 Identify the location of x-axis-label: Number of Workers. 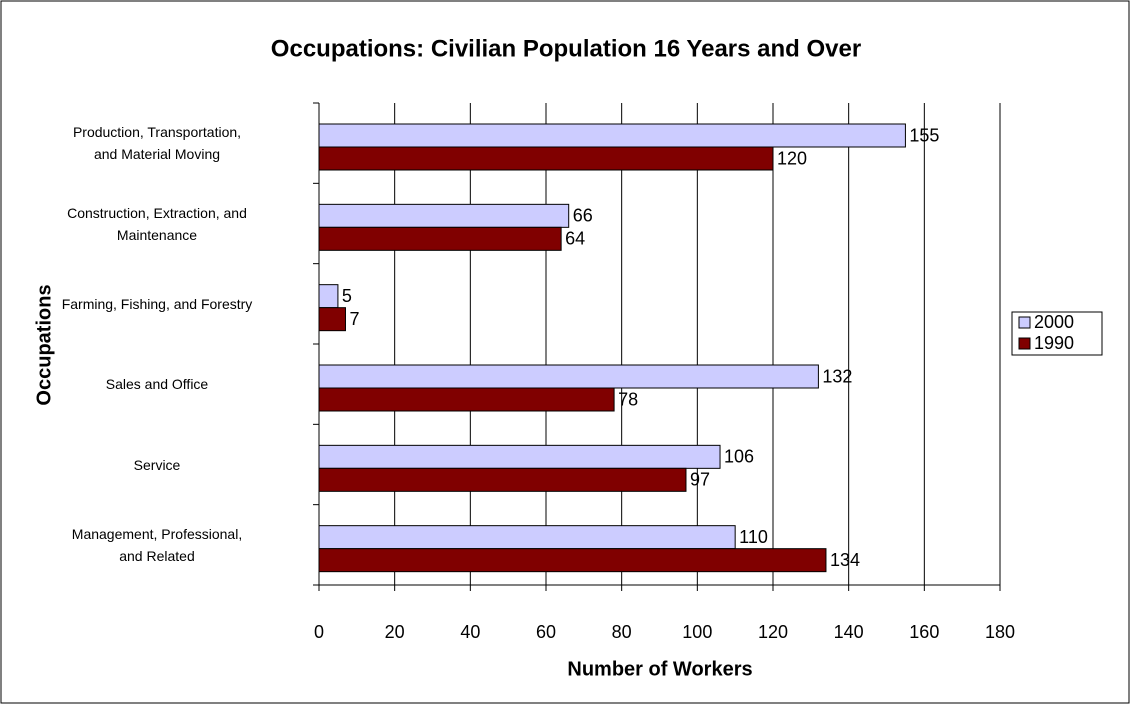
(659, 669).